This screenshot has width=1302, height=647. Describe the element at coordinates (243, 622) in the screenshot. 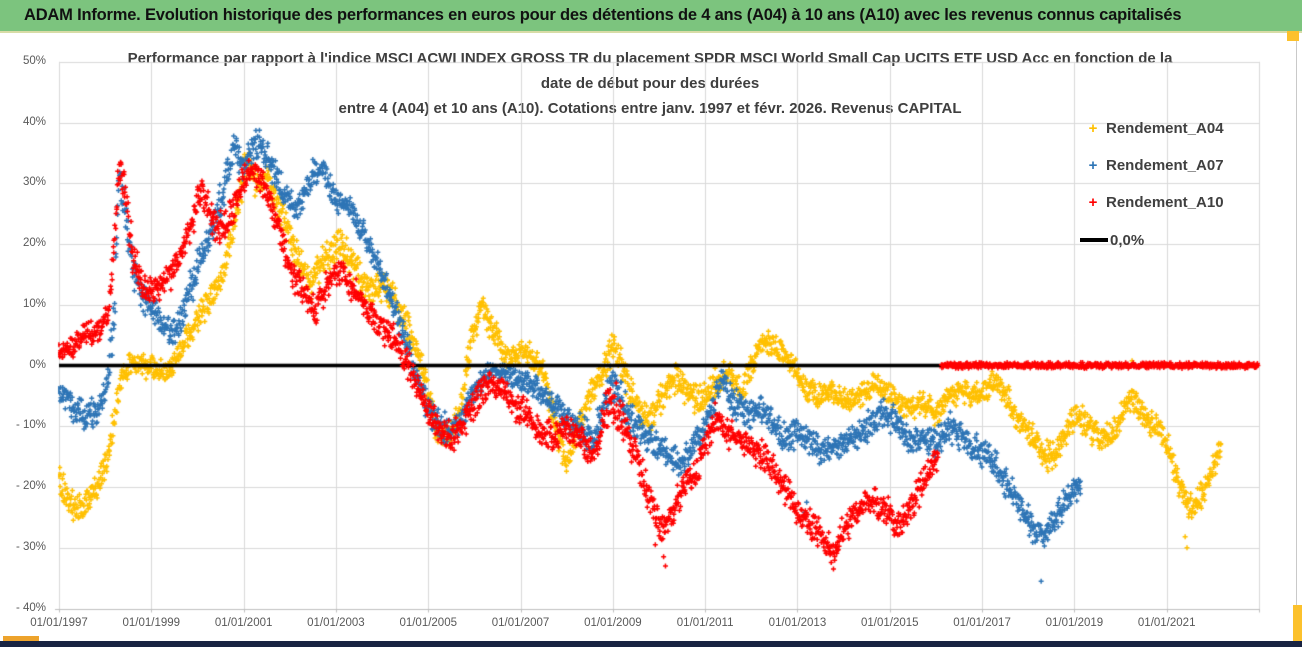

I see `x-tick-label: 01/01/2001` at that location.